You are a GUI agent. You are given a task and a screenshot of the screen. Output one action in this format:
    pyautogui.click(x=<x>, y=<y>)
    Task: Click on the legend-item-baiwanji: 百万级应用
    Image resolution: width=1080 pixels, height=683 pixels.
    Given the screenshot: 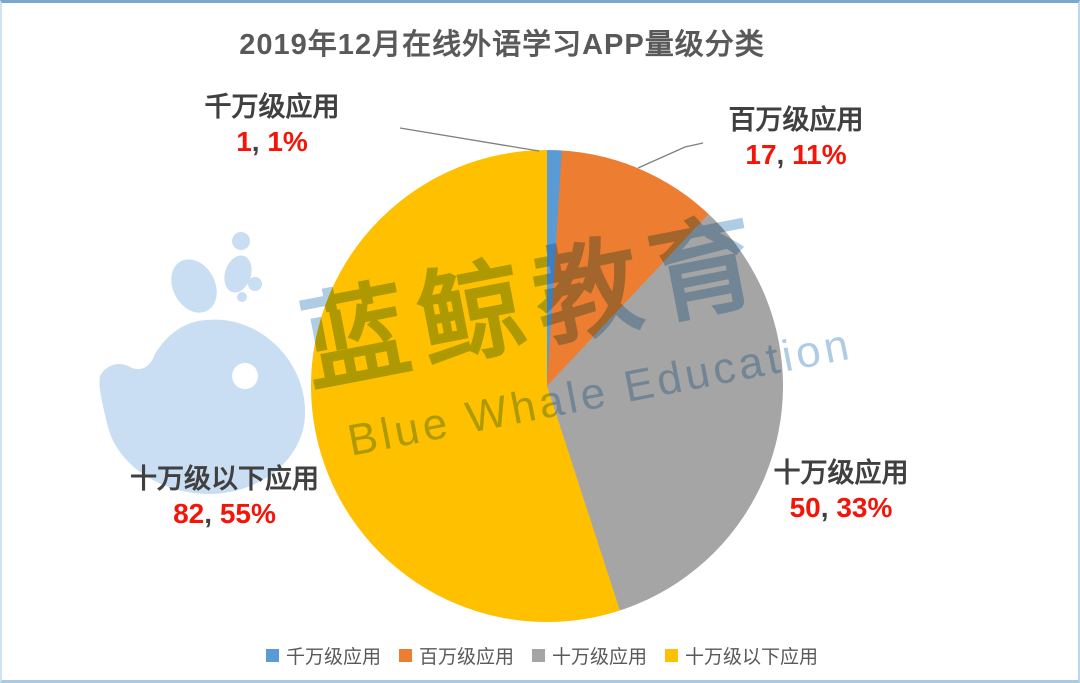 What is the action you would take?
    pyautogui.click(x=456, y=655)
    